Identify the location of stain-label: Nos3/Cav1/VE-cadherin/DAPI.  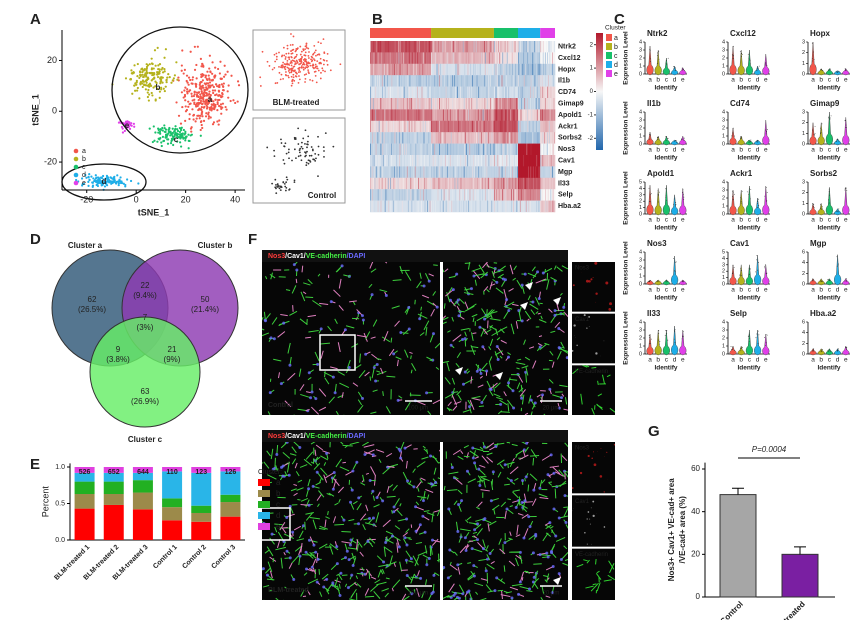
(316, 256).